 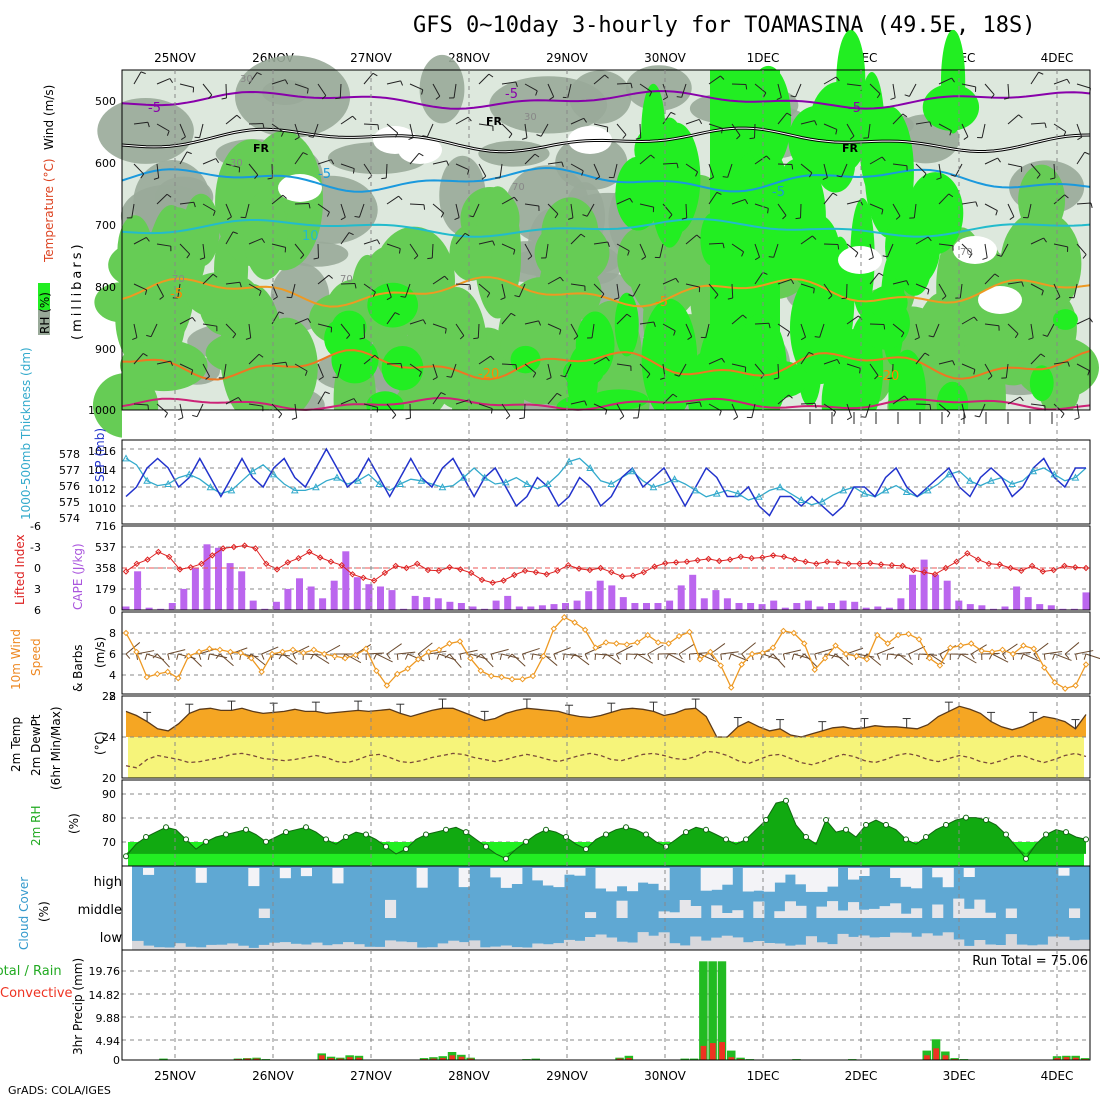 What do you see at coordinates (567, 58) in the screenshot?
I see `date-label: 29NOV` at bounding box center [567, 58].